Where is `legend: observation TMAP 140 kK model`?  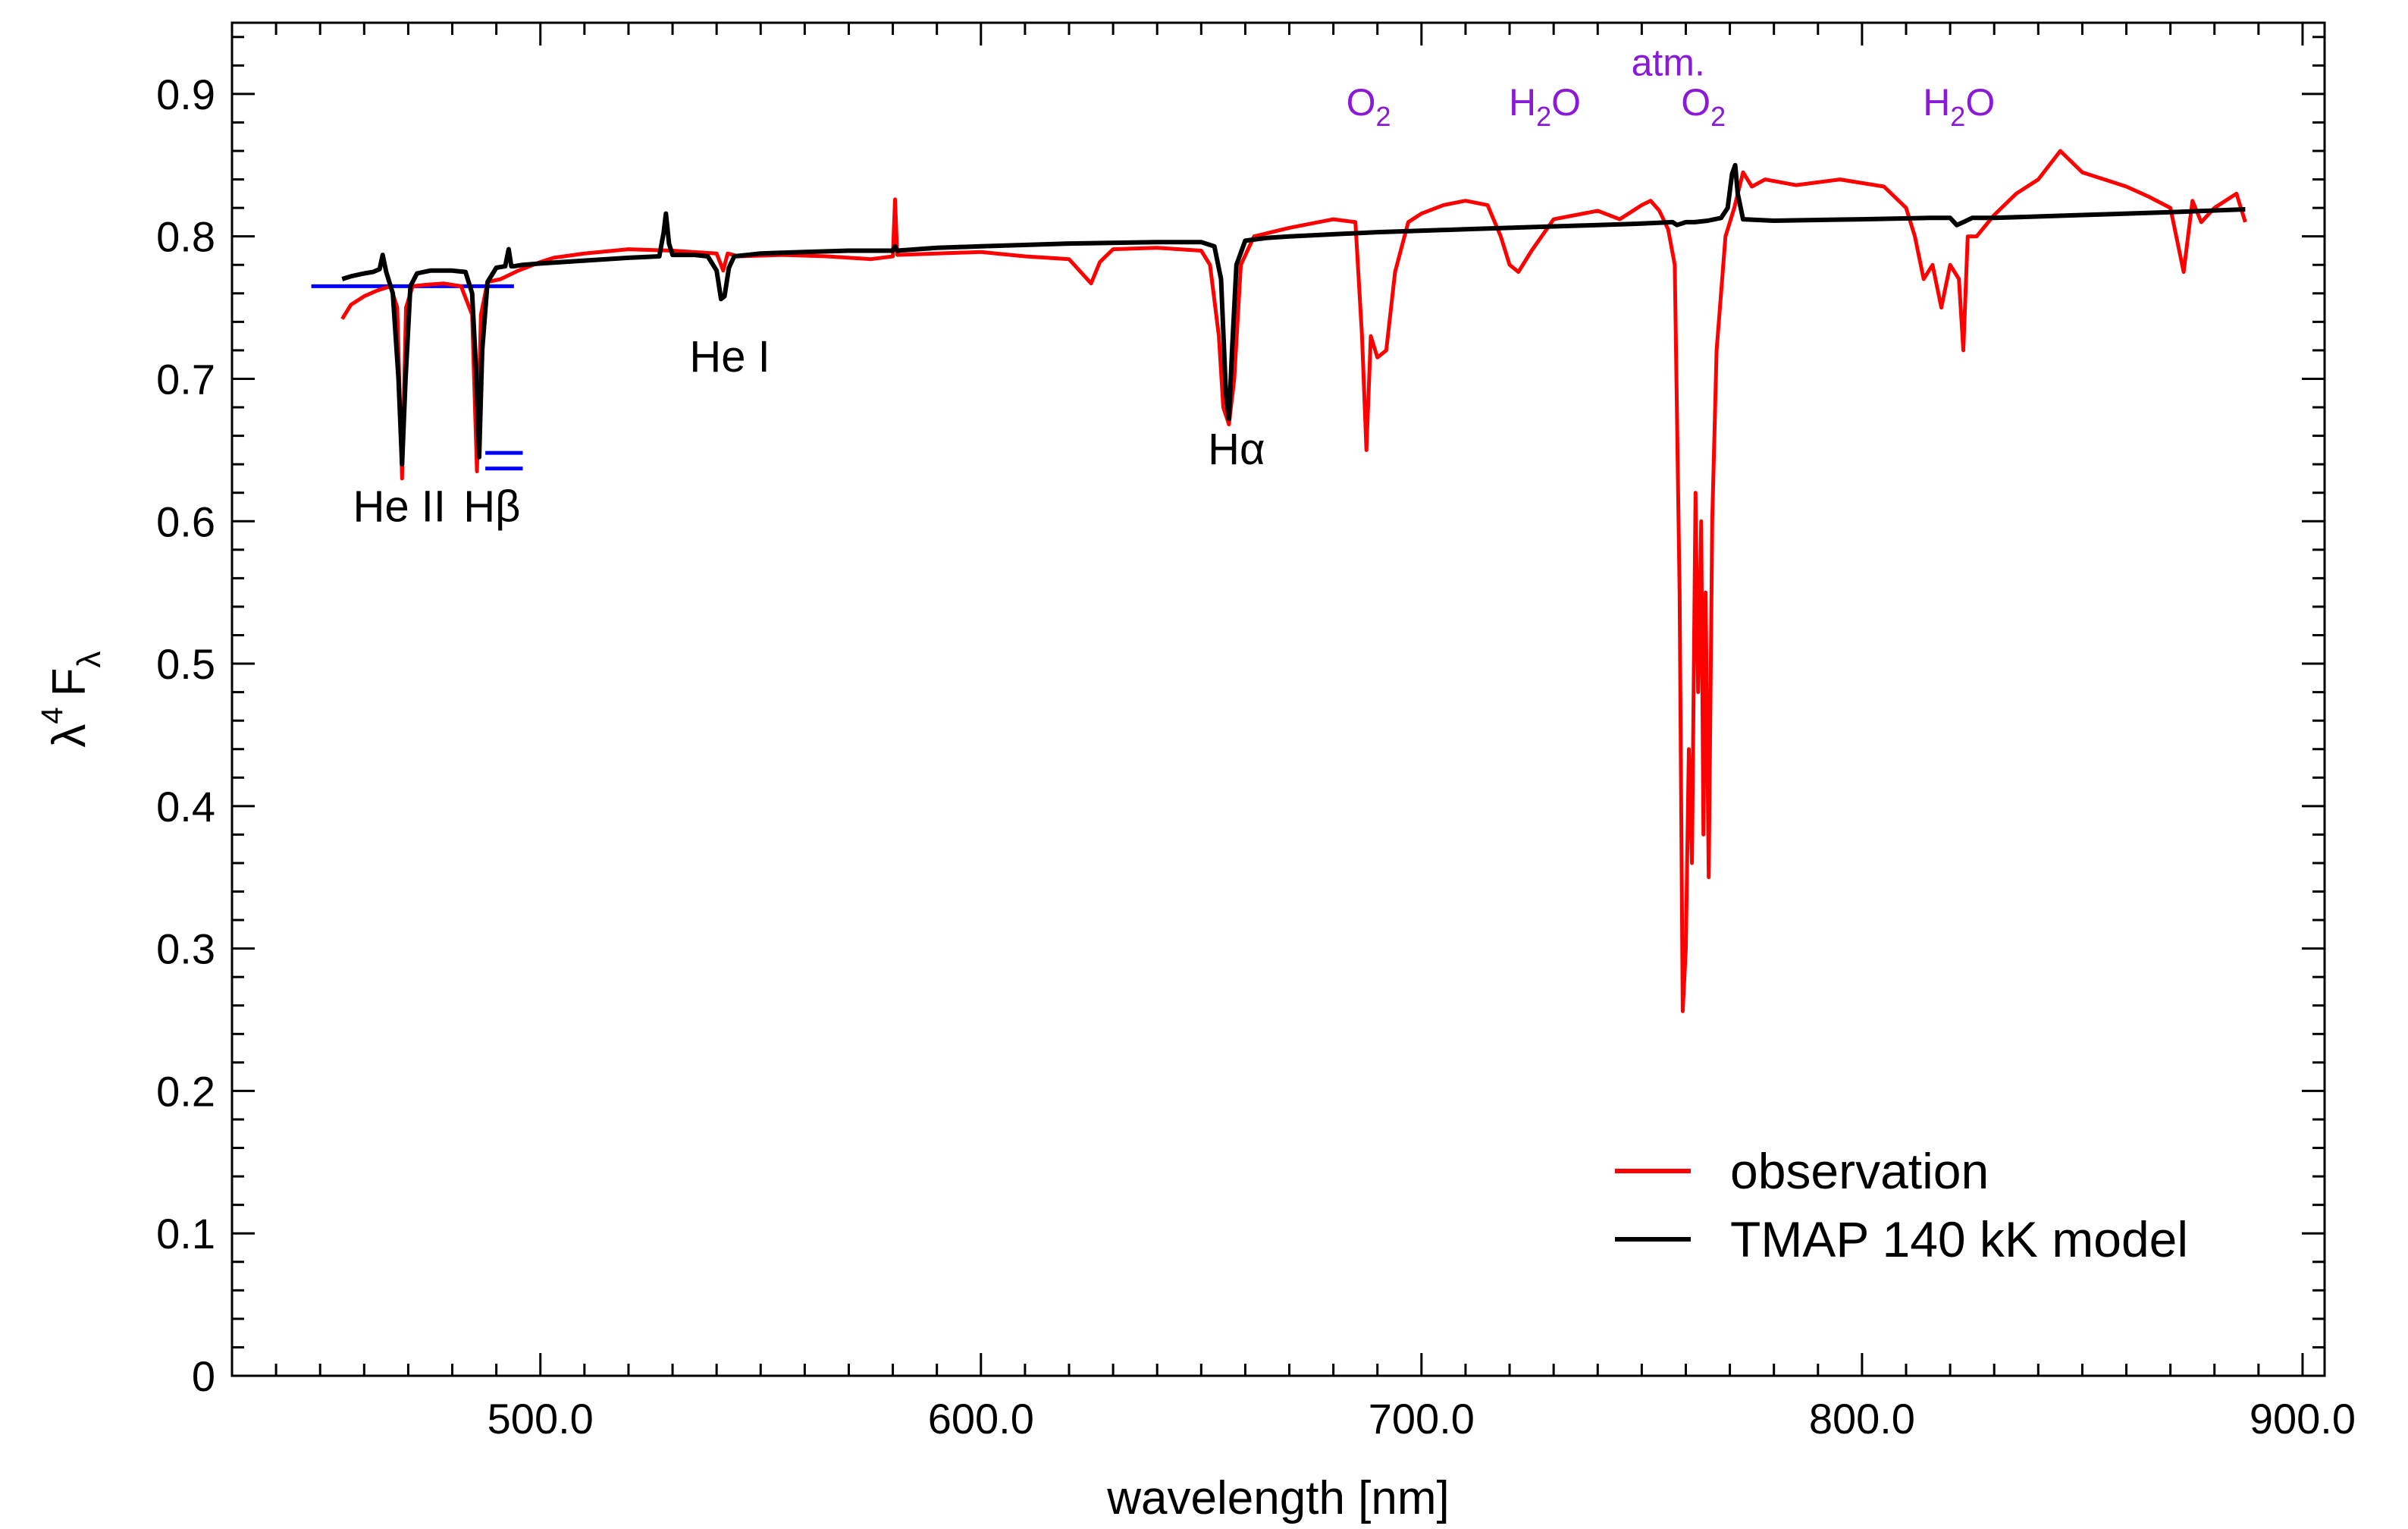
legend: observation TMAP 140 kK model is located at coordinates (1902, 1205).